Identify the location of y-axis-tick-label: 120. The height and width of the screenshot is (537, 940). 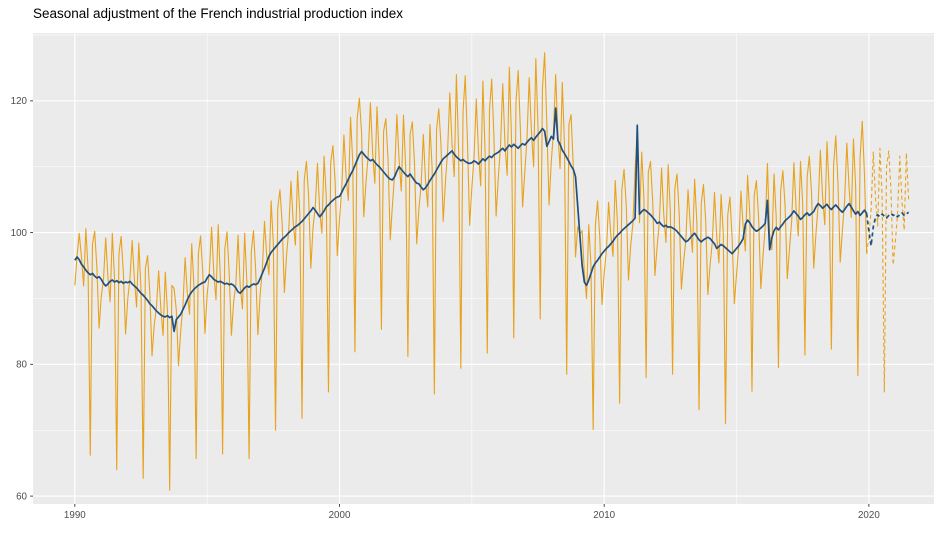
(19, 101).